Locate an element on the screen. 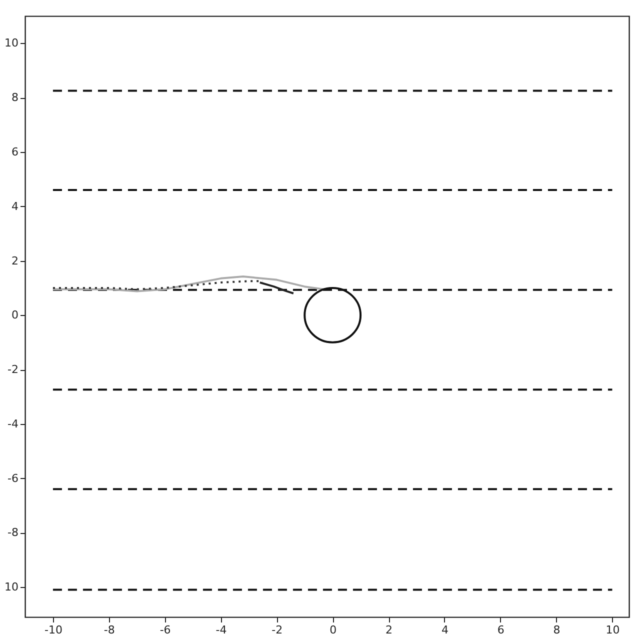 The width and height of the screenshot is (639, 639). x-tick-label: -8 is located at coordinates (109, 630).